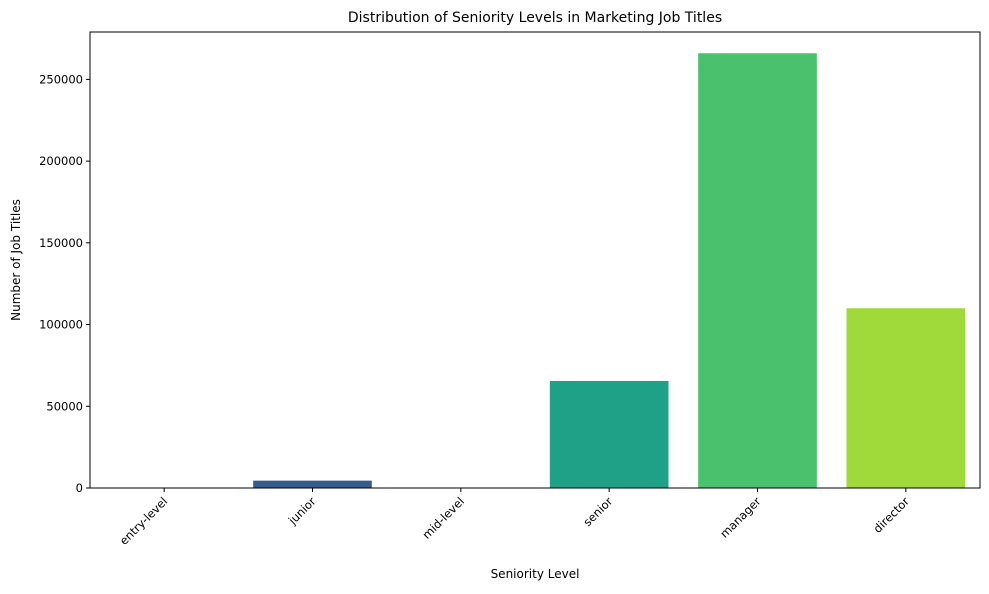  I want to click on bar-manager, so click(757, 270).